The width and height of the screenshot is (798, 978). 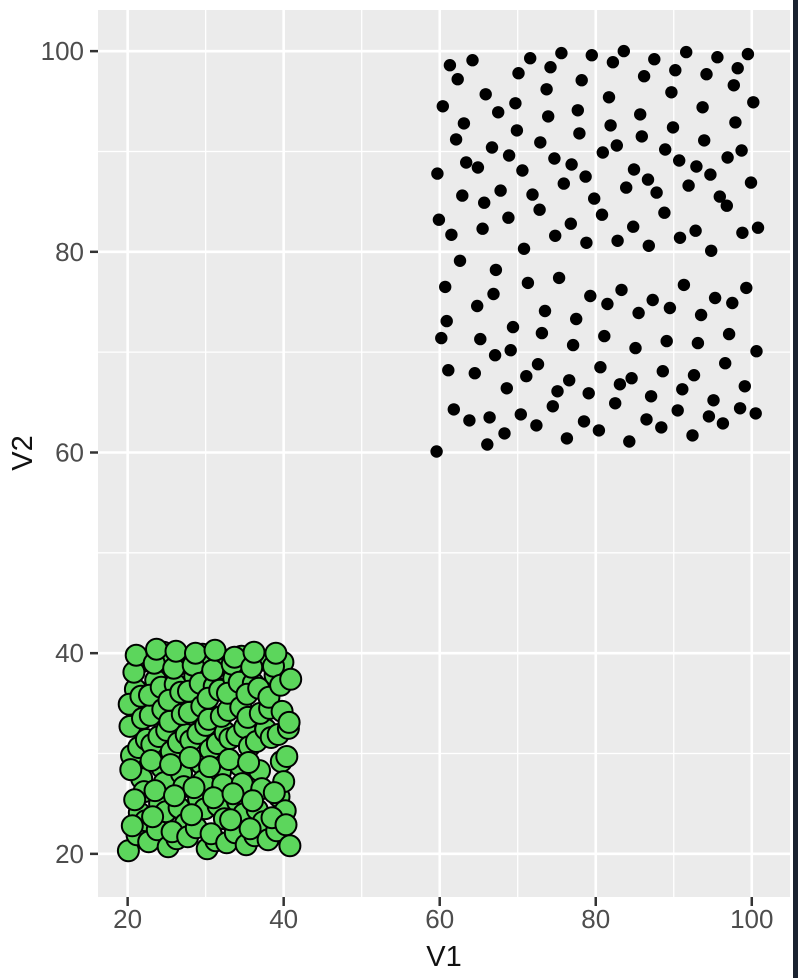 What do you see at coordinates (595, 919) in the screenshot?
I see `x-tick-label: 80` at bounding box center [595, 919].